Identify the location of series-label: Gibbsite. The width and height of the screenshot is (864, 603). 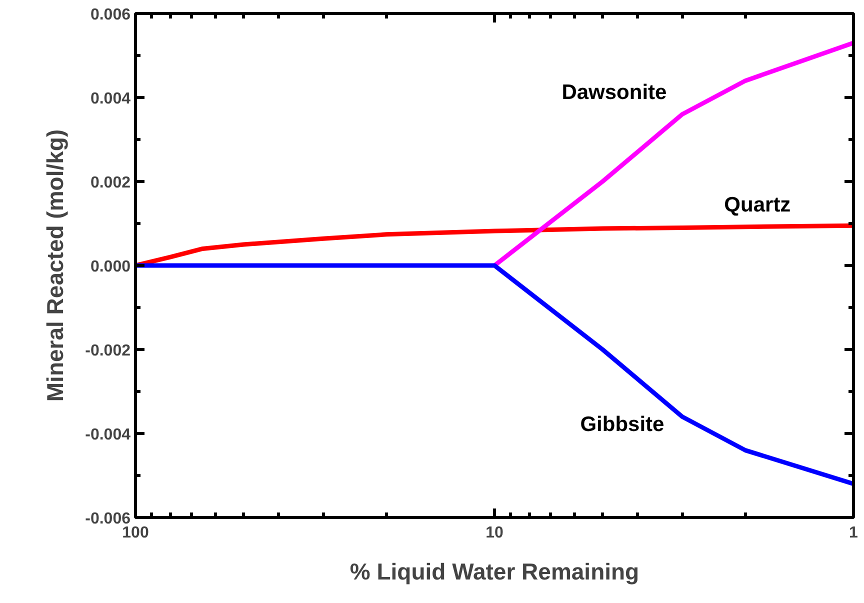
(622, 424).